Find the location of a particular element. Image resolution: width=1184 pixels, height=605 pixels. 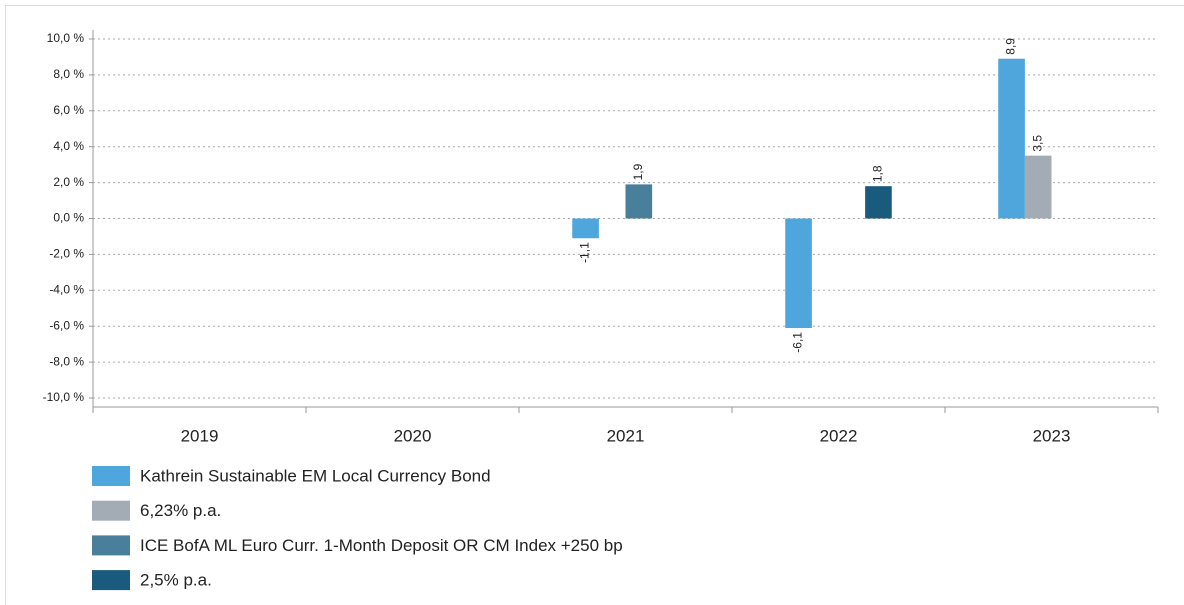

y-tick-label: 2,0 % is located at coordinates (68, 182).